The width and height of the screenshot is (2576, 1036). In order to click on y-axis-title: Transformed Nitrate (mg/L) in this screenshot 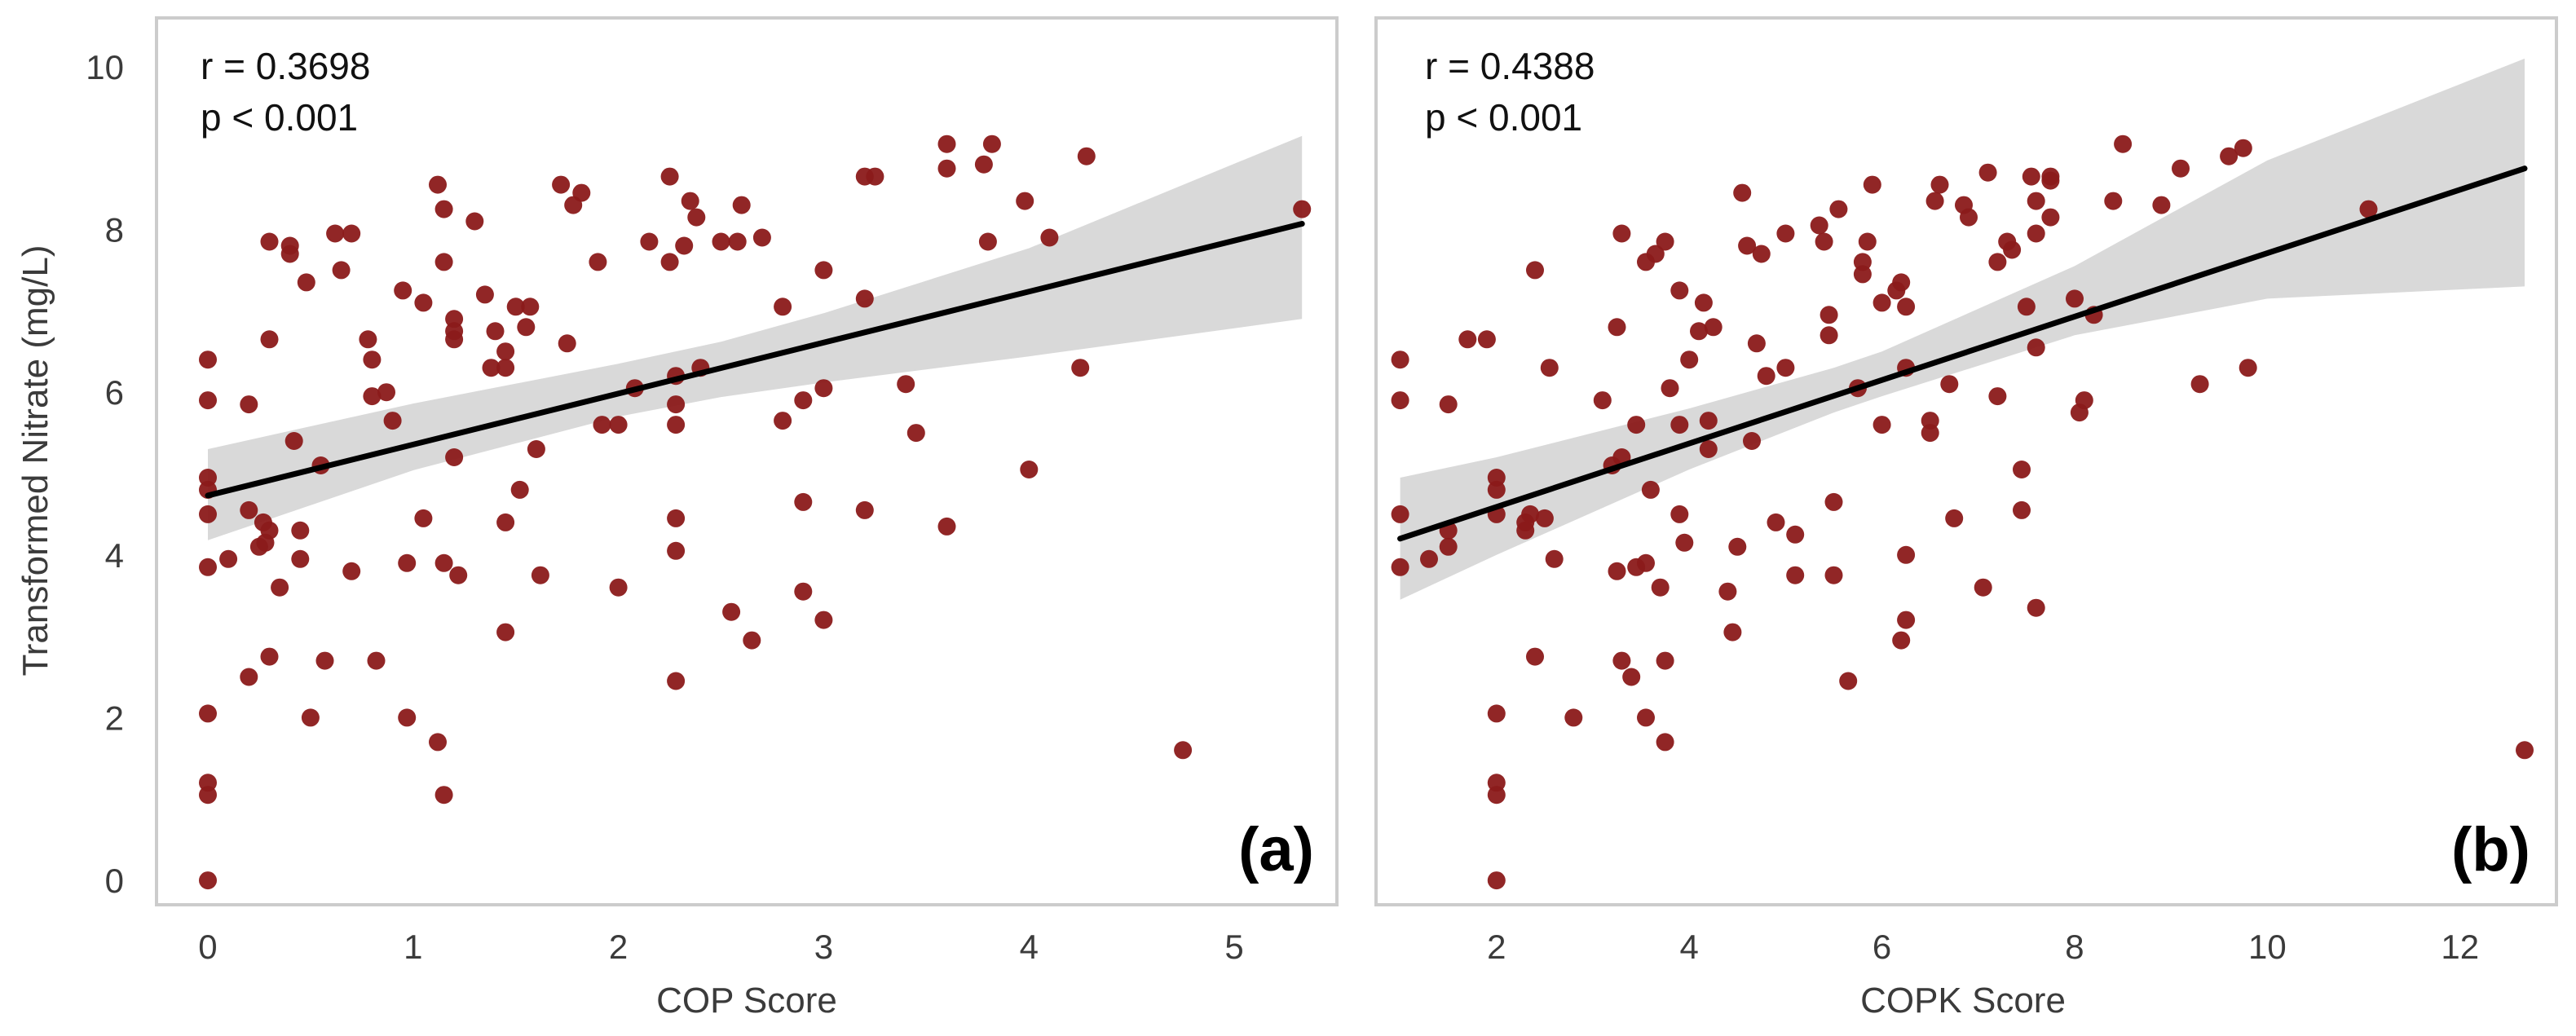, I will do `click(35, 461)`.